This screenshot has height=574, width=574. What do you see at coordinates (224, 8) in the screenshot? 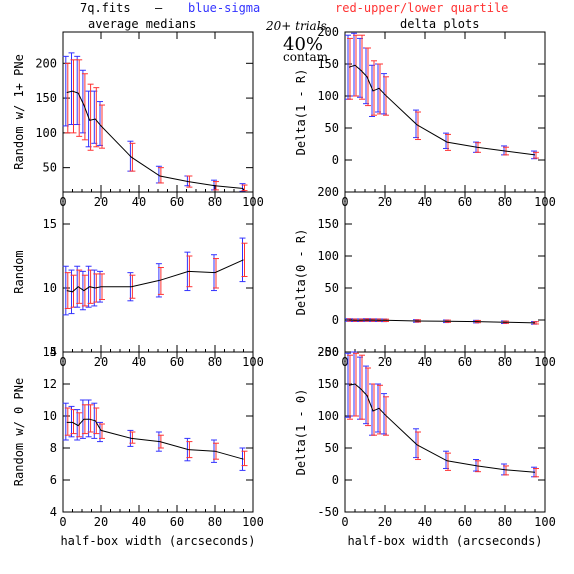
I see `blue-sigma-note: blue-sigma` at bounding box center [224, 8].